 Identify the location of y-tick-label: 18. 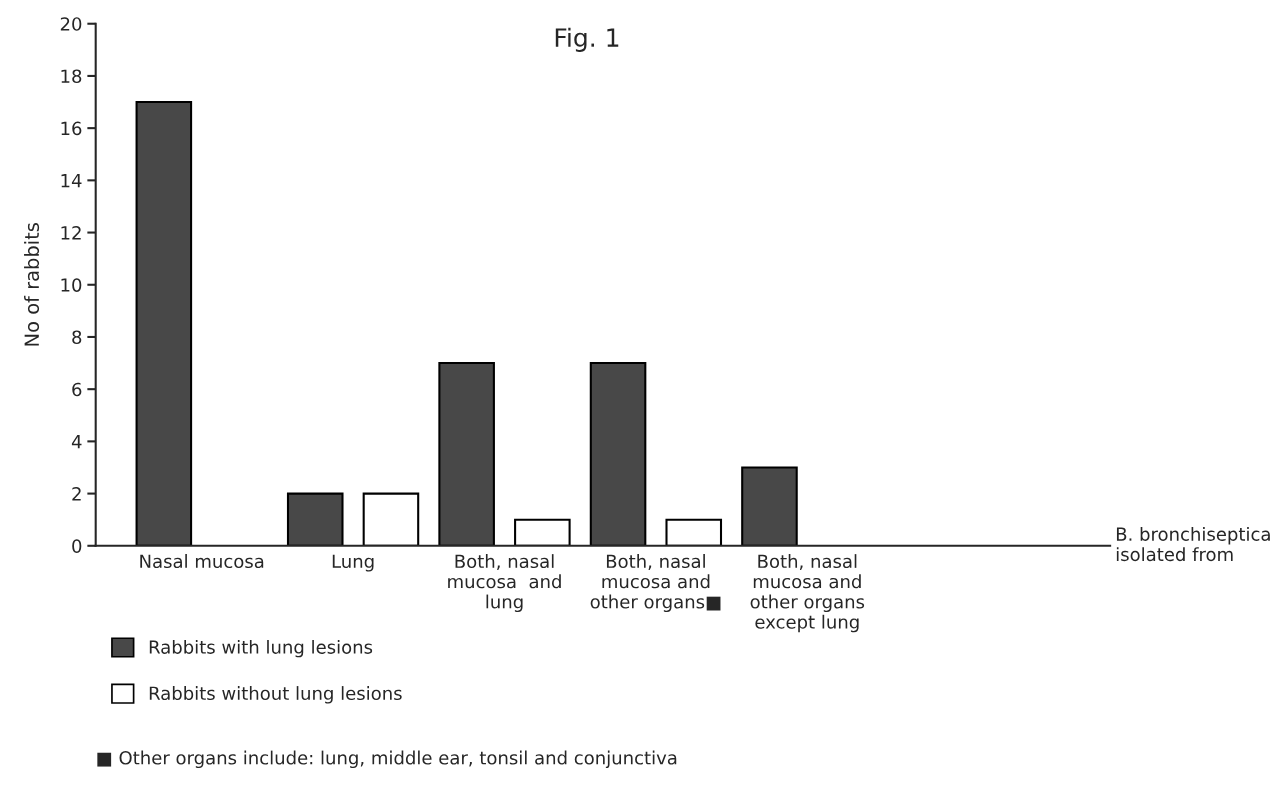
(71, 76).